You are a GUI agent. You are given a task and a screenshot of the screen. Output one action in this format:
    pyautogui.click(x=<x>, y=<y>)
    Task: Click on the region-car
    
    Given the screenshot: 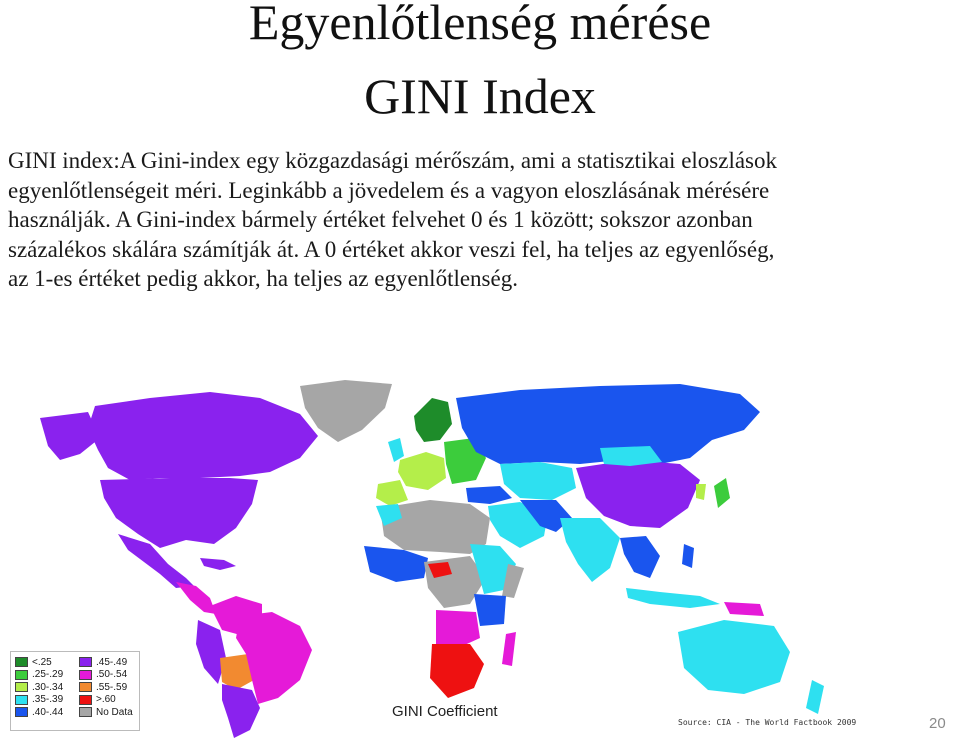 What is the action you would take?
    pyautogui.click(x=440, y=570)
    